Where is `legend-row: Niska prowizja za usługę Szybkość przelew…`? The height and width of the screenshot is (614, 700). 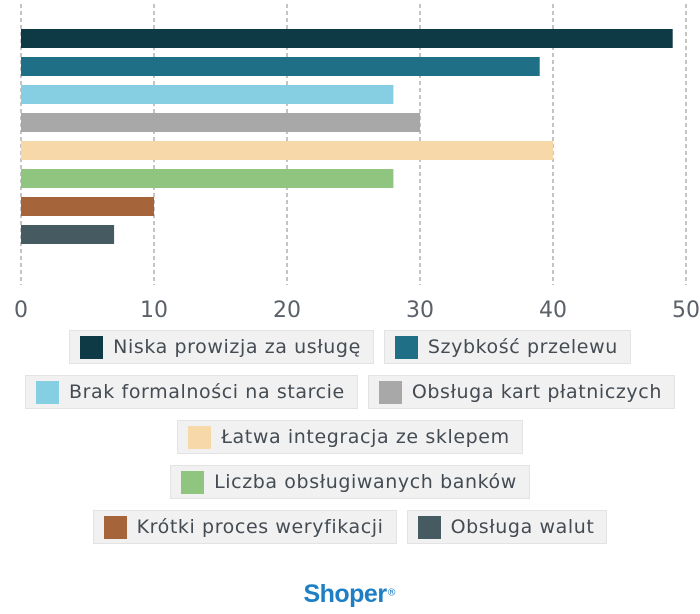 legend-row: Niska prowizja za usługę Szybkość przelew… is located at coordinates (350, 347).